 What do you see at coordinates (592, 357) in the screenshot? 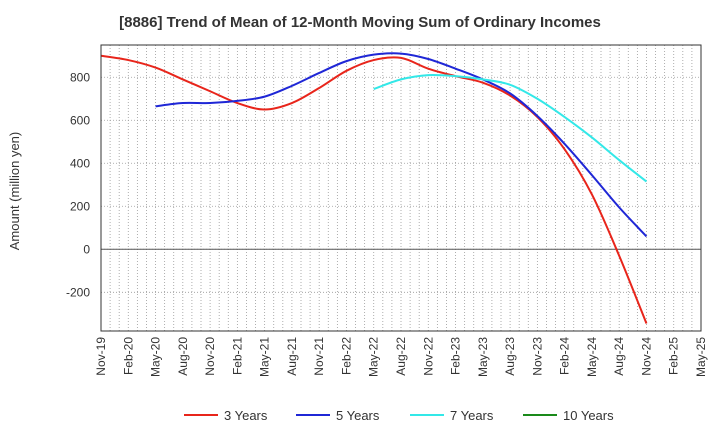
I see `x-tick-label: May-24` at bounding box center [592, 357].